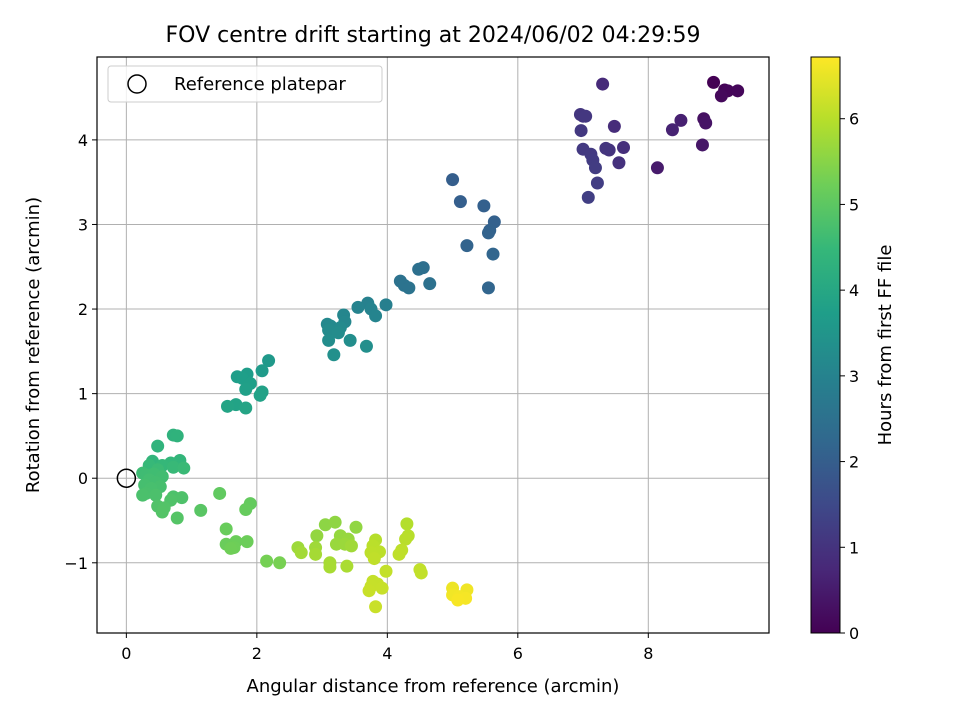 This screenshot has height=724, width=960. What do you see at coordinates (257, 653) in the screenshot?
I see `x-tick-label: 2` at bounding box center [257, 653].